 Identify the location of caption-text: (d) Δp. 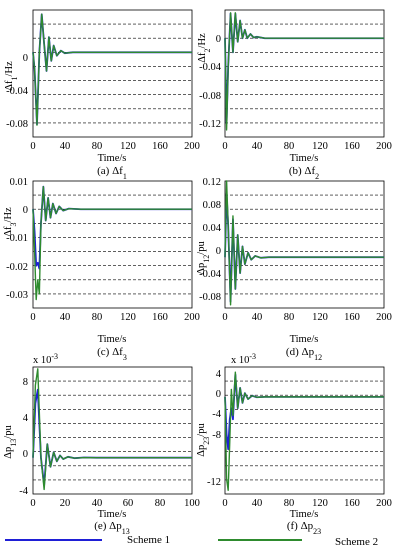
(300, 352).